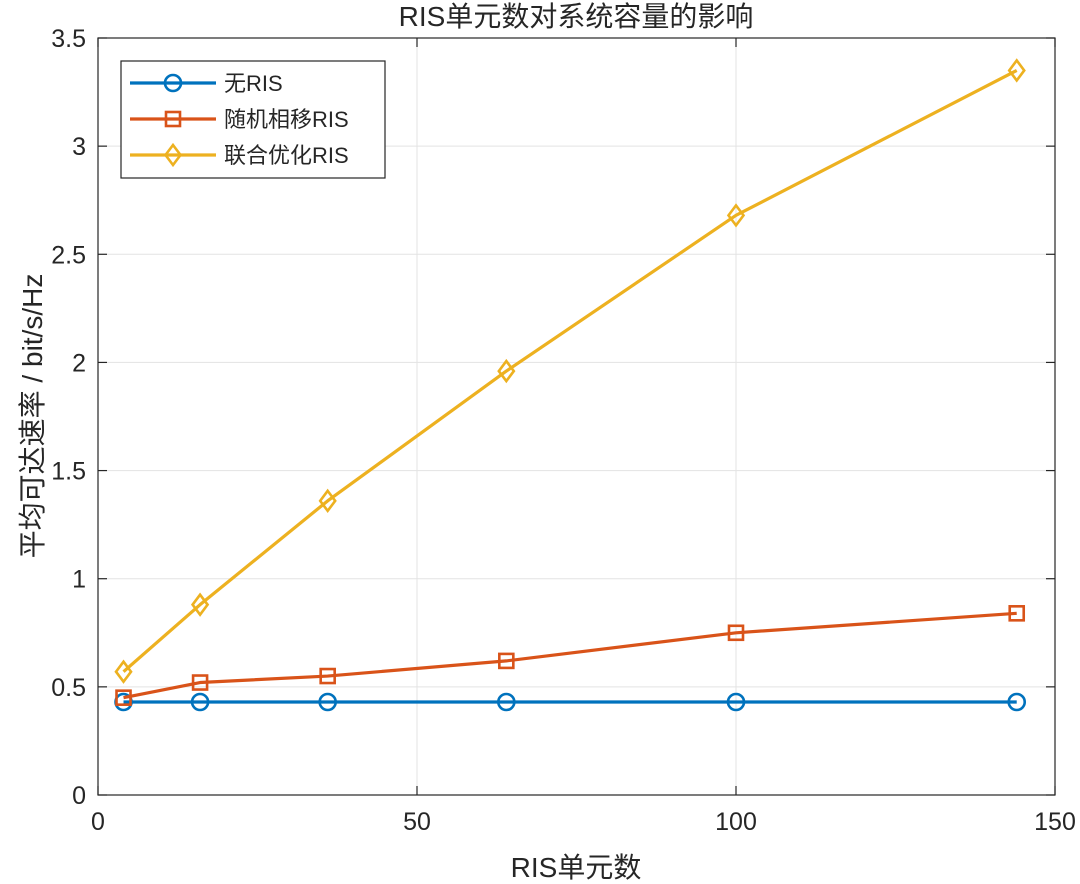  What do you see at coordinates (68, 255) in the screenshot?
I see `y-tick-label: 2.5` at bounding box center [68, 255].